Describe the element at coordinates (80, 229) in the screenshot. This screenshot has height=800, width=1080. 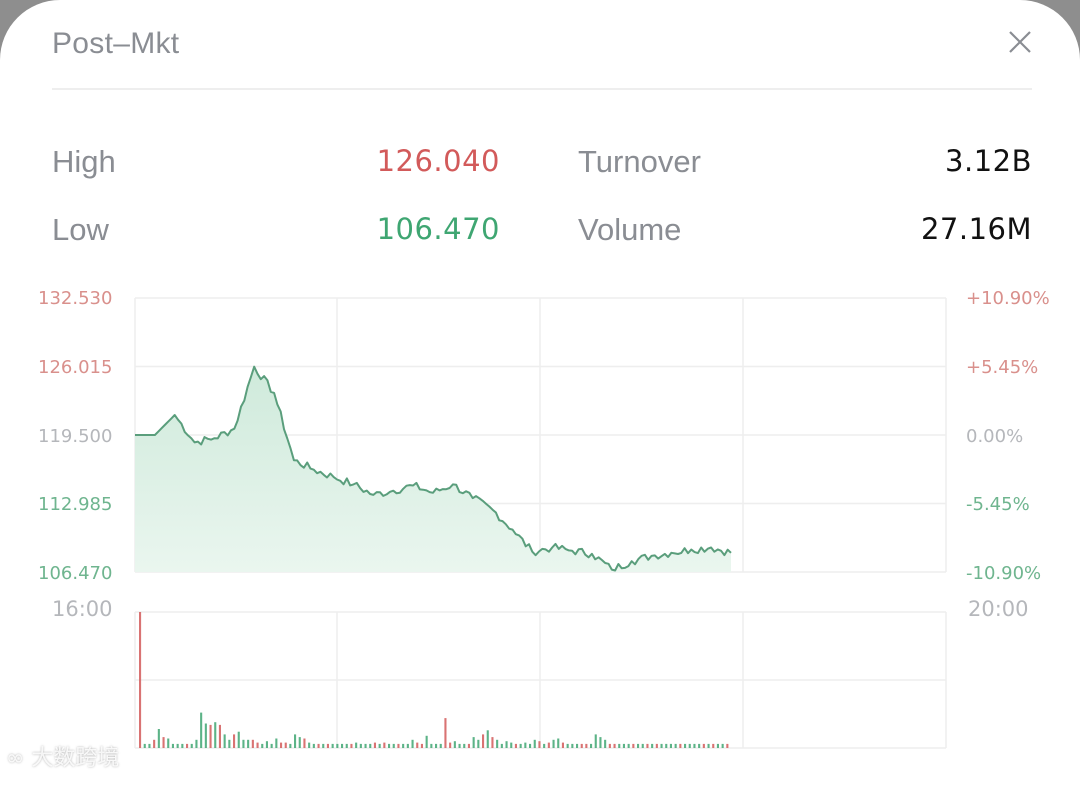
I see `low-label: Low` at that location.